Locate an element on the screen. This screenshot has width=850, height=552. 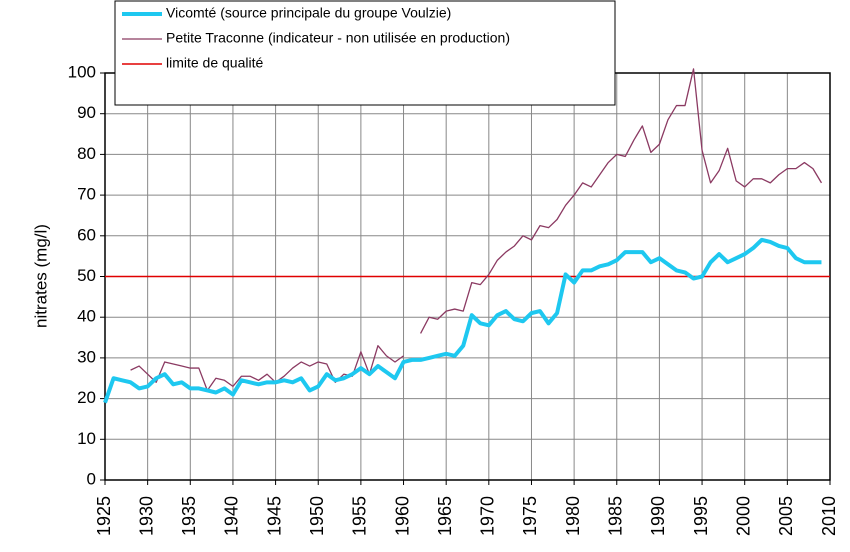
y-tick-label: 10 is located at coordinates (86, 438).